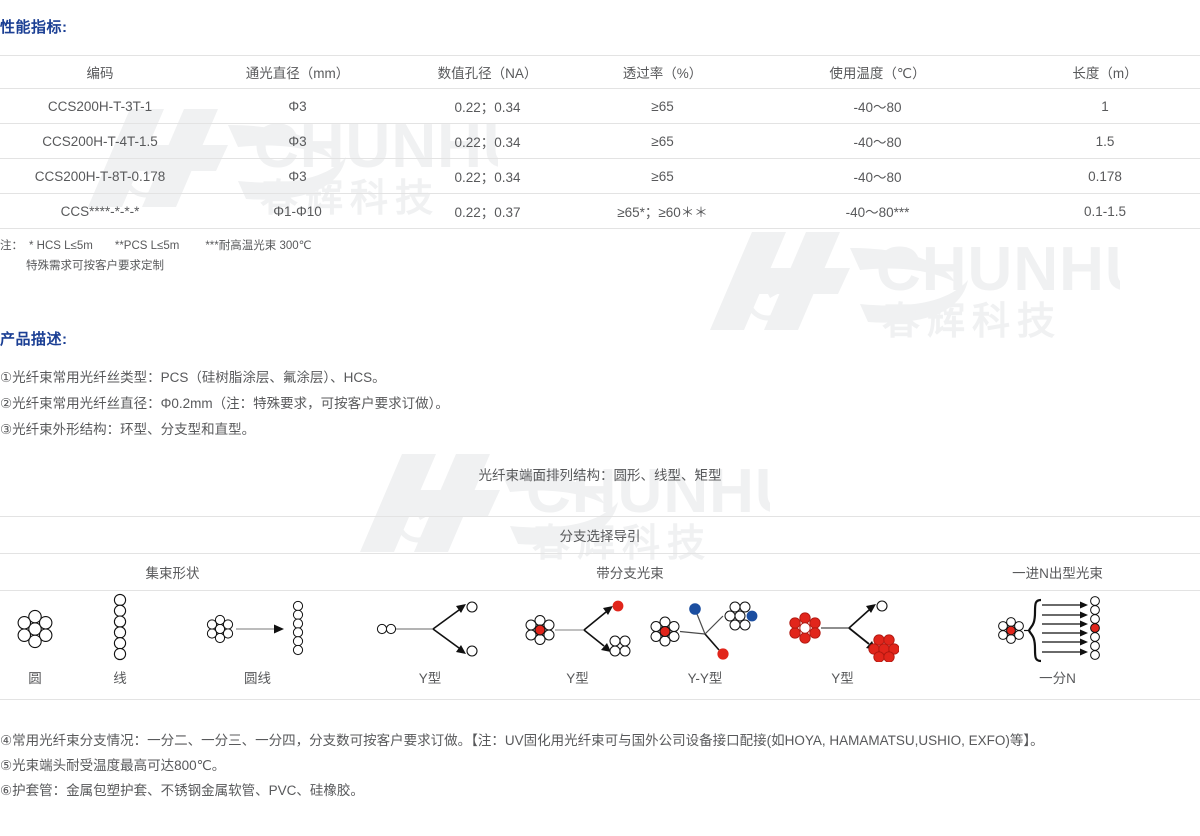  I want to click on y-type-red-bundle-icon, so click(843, 631).